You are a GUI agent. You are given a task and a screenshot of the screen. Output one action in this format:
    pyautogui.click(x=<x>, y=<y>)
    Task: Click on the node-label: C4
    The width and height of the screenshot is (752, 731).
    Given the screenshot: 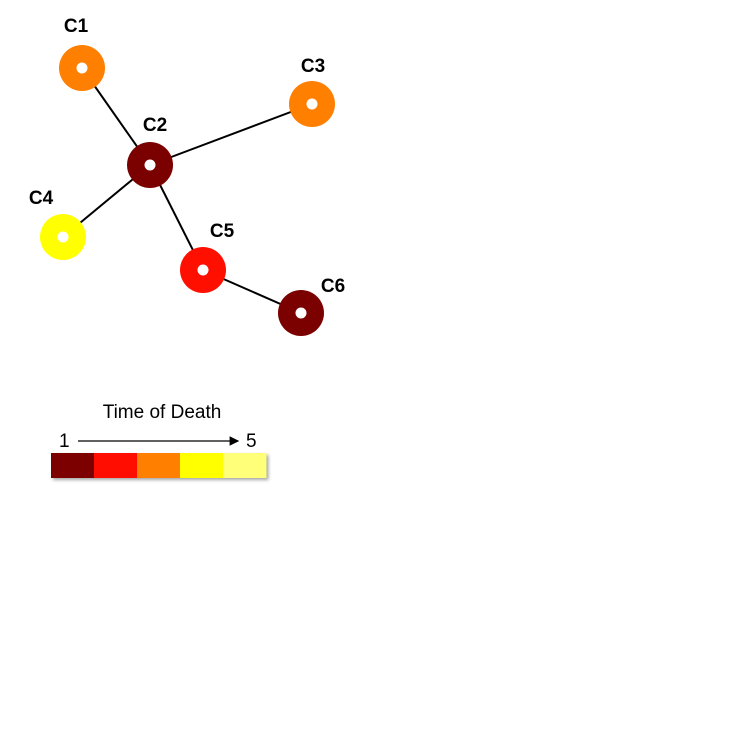 What is the action you would take?
    pyautogui.click(x=41, y=198)
    